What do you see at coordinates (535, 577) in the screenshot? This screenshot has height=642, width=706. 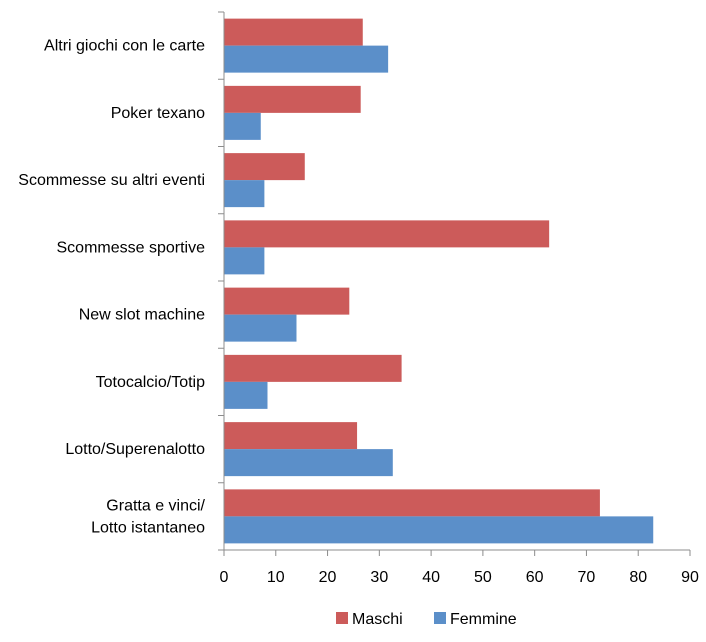 I see `x-tick-label-6: 60` at bounding box center [535, 577].